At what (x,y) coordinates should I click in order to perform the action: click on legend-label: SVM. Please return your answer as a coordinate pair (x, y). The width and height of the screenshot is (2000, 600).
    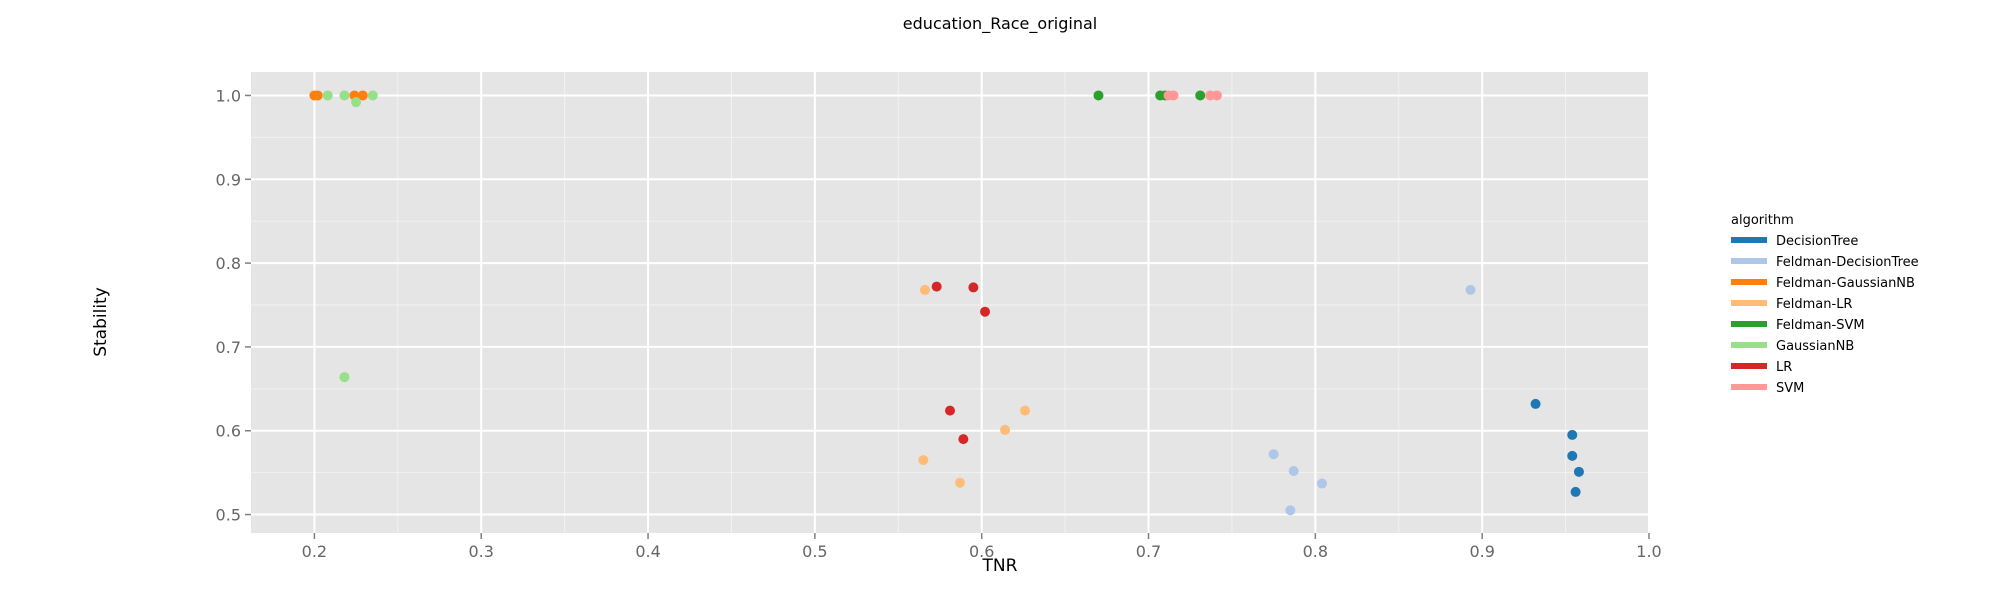
    Looking at the image, I should click on (1790, 388).